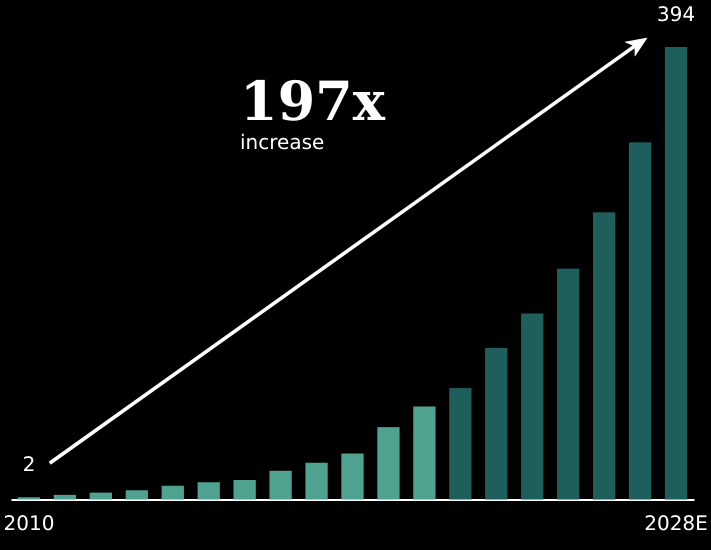  What do you see at coordinates (313, 101) in the screenshot?
I see `annotation: 197x` at bounding box center [313, 101].